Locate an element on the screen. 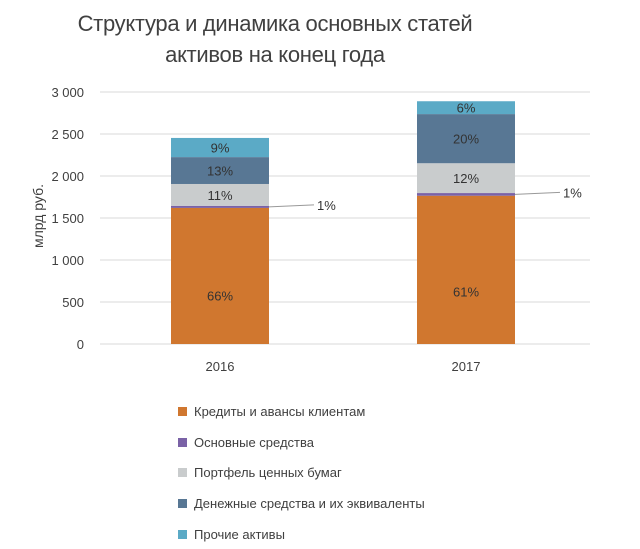  data-label: 13% is located at coordinates (220, 171).